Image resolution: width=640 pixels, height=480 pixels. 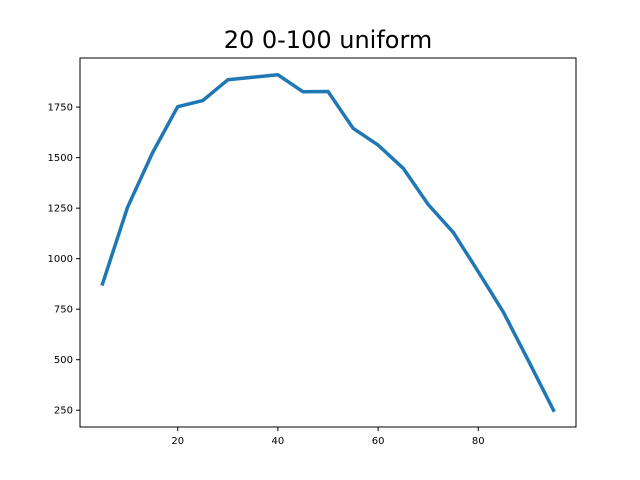 I want to click on x-tick-label: 40, so click(x=278, y=441).